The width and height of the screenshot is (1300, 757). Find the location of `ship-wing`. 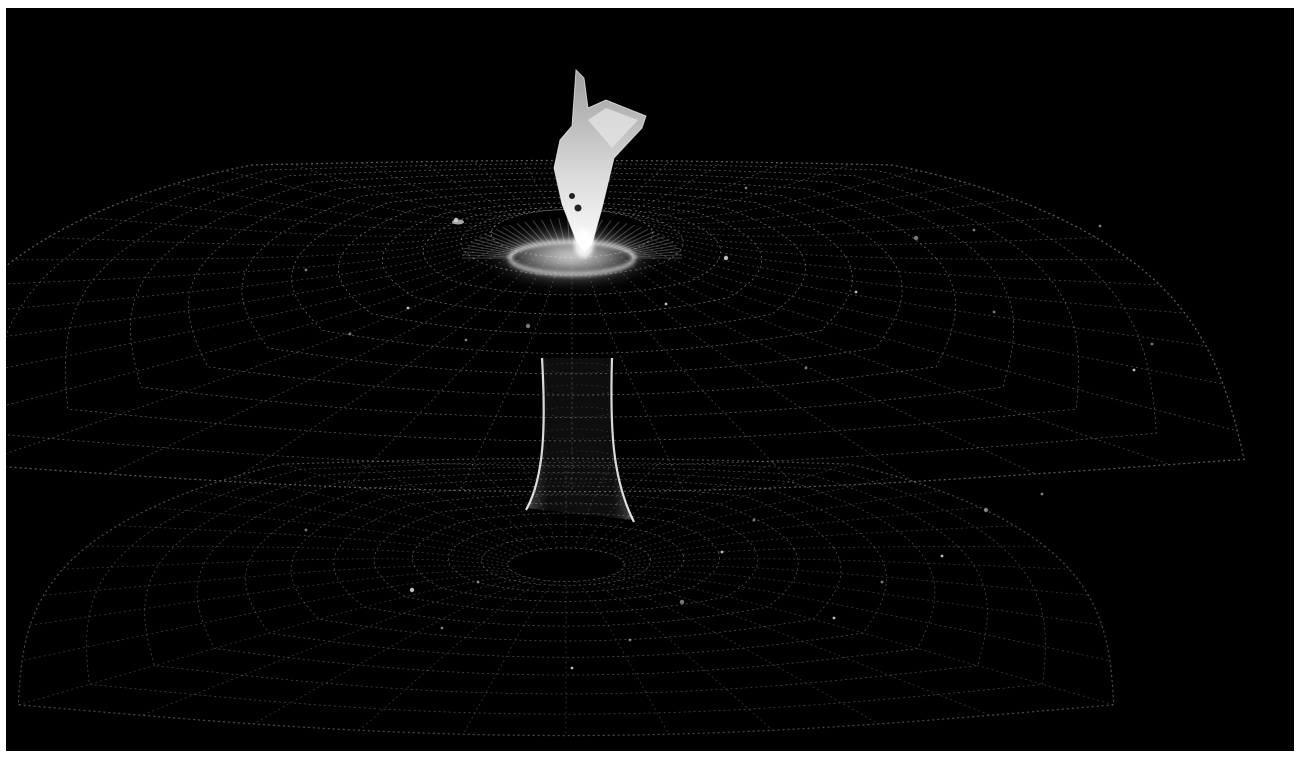

ship-wing is located at coordinates (613, 128).